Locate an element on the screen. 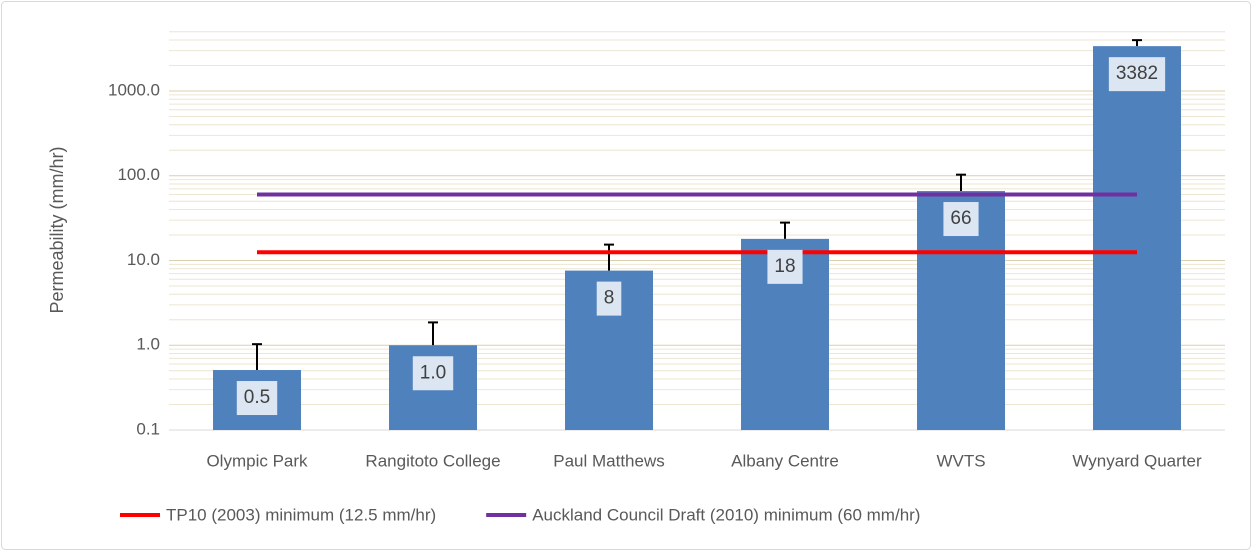 Image resolution: width=1252 pixels, height=551 pixels. y-tick-label: 0.1 is located at coordinates (148, 428).